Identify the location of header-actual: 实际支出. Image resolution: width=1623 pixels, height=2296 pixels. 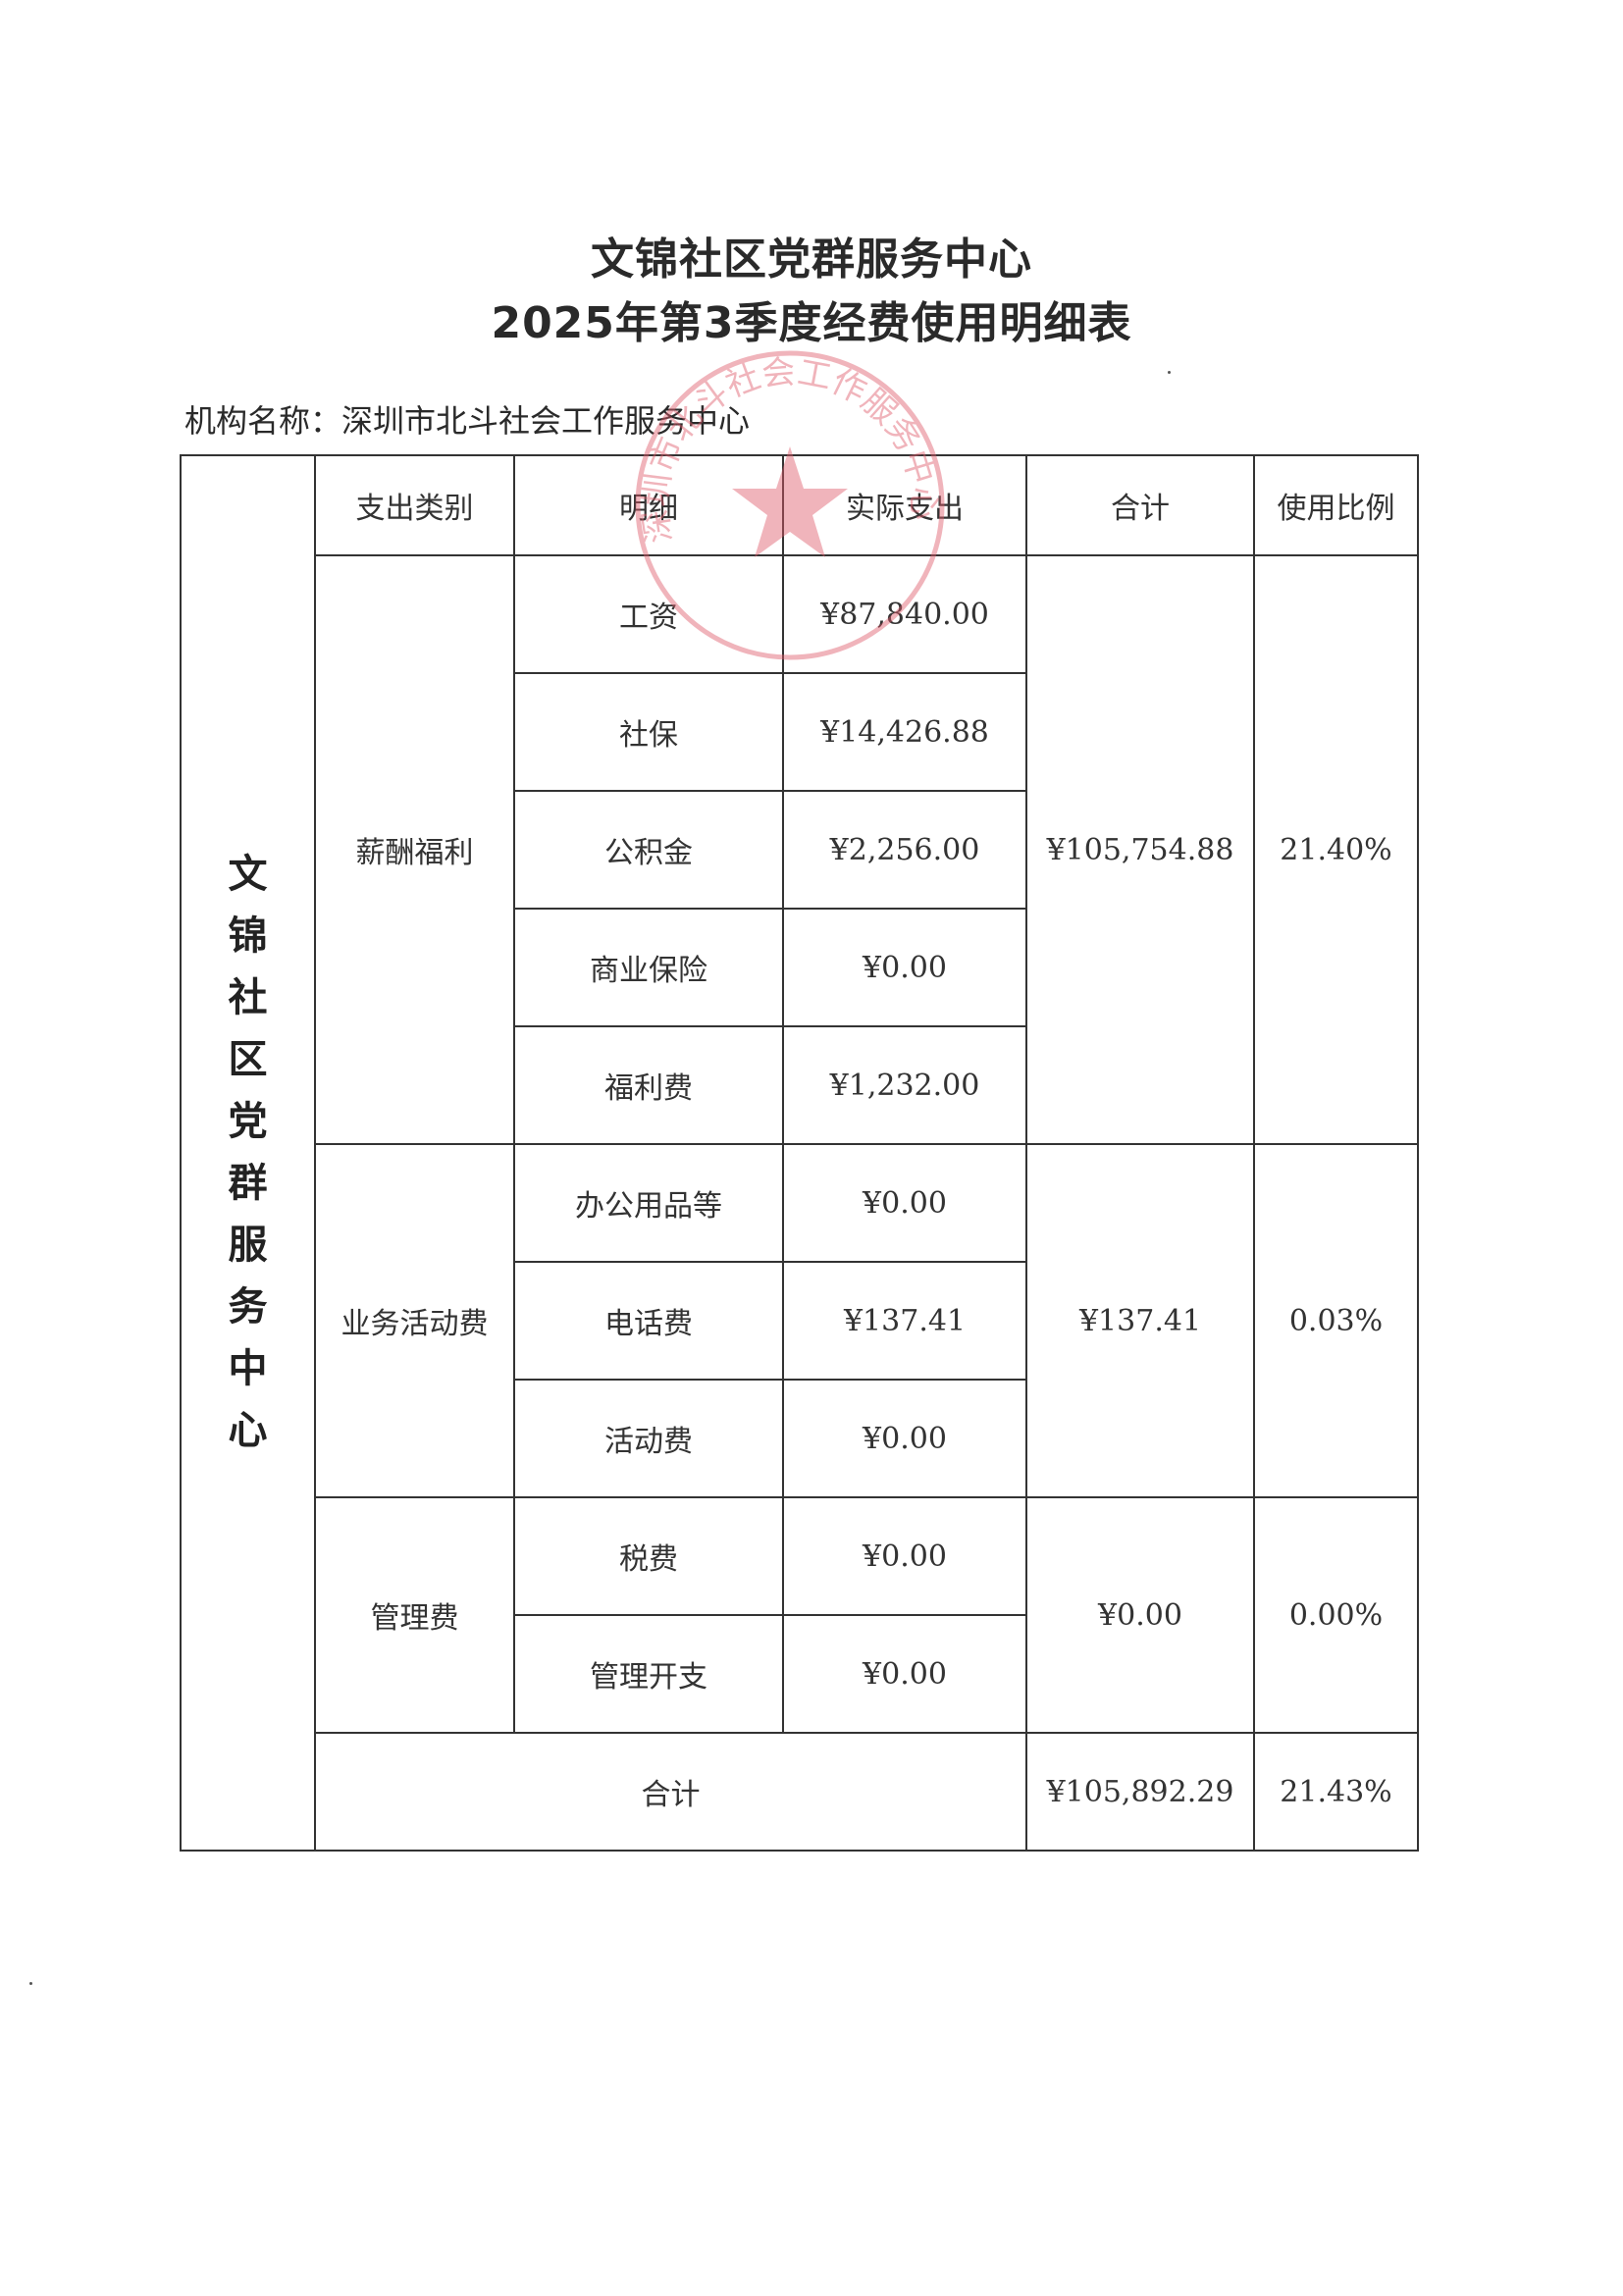
(904, 505).